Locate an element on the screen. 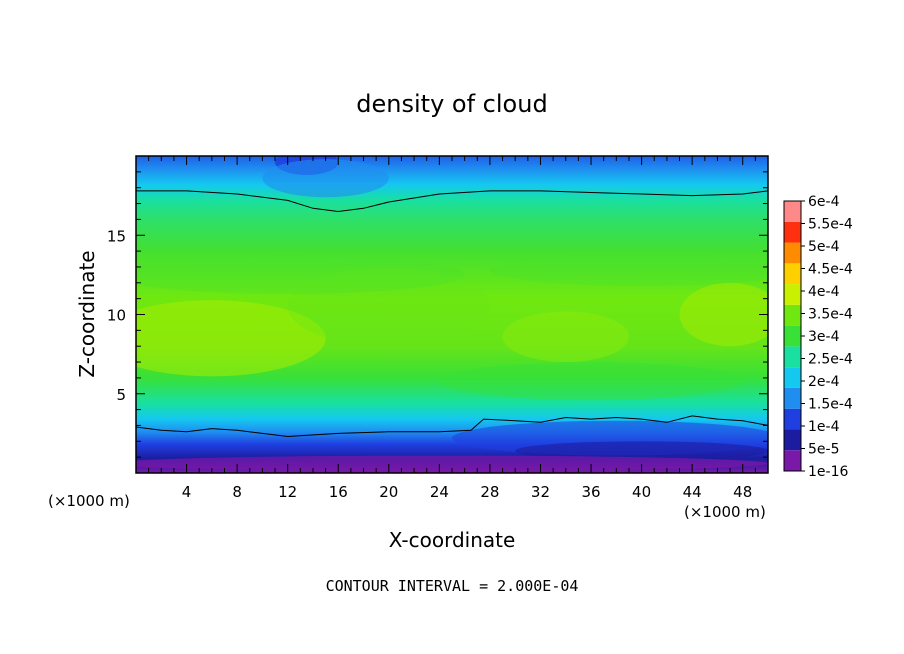 The height and width of the screenshot is (654, 904). x-tick-label: 48 is located at coordinates (742, 492).